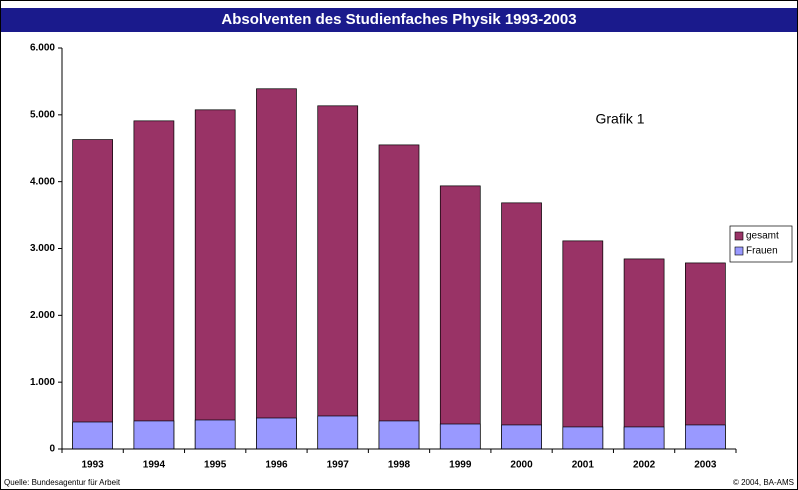  What do you see at coordinates (705, 465) in the screenshot?
I see `x-tick-label: 2003` at bounding box center [705, 465].